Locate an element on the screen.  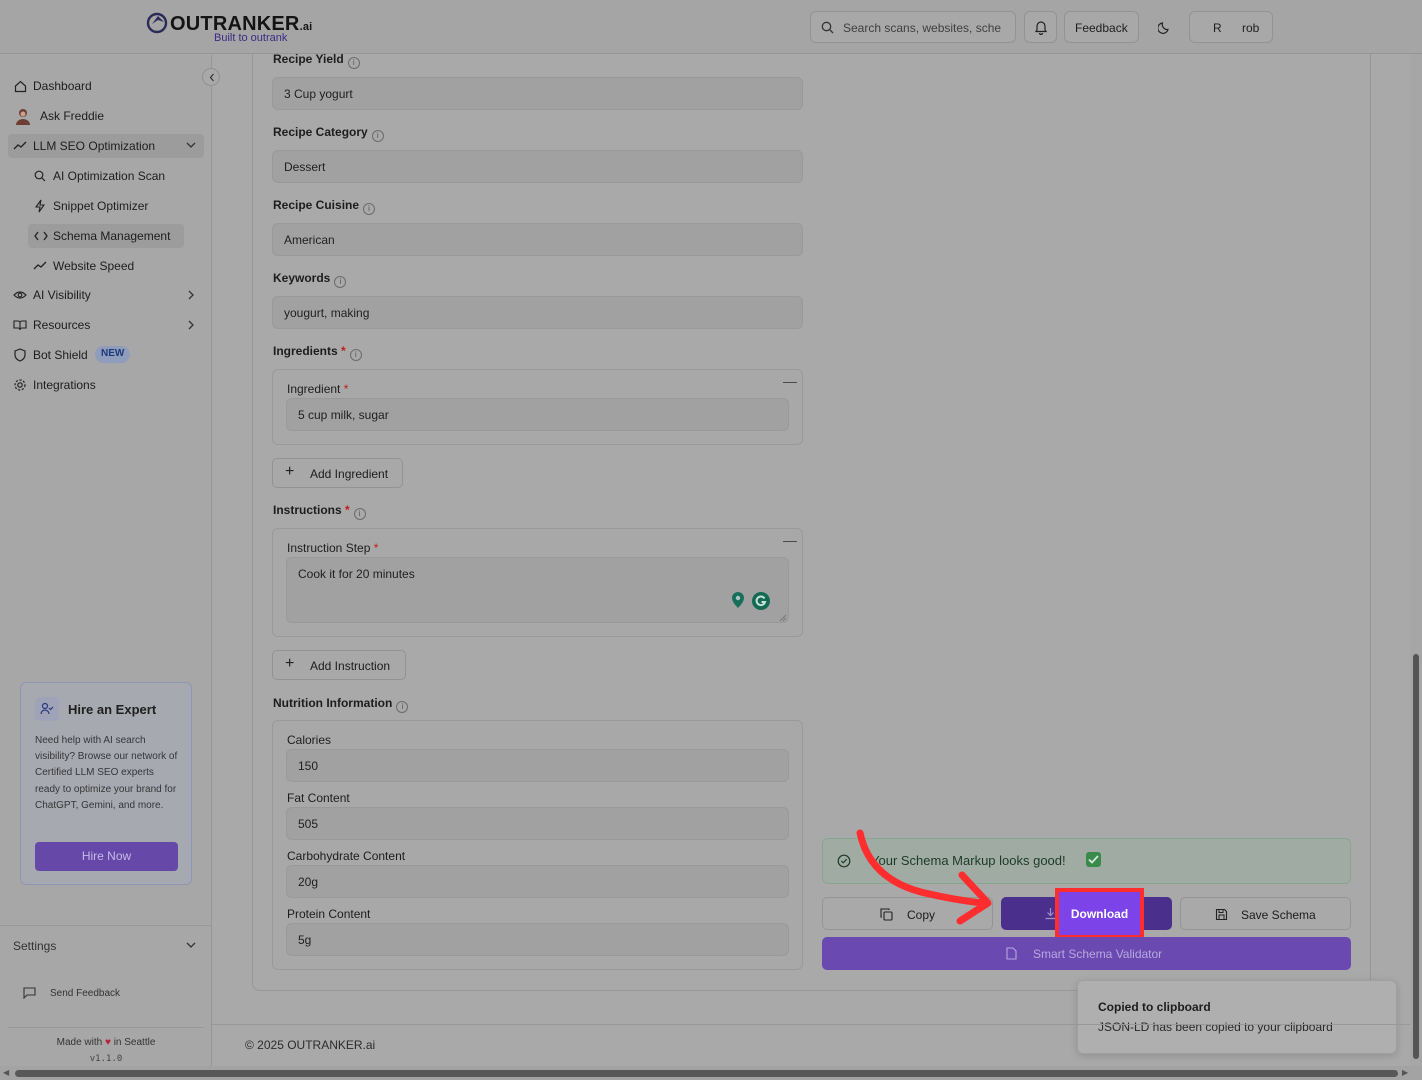
feedback-label: Feedback is located at coordinates (1101, 28).